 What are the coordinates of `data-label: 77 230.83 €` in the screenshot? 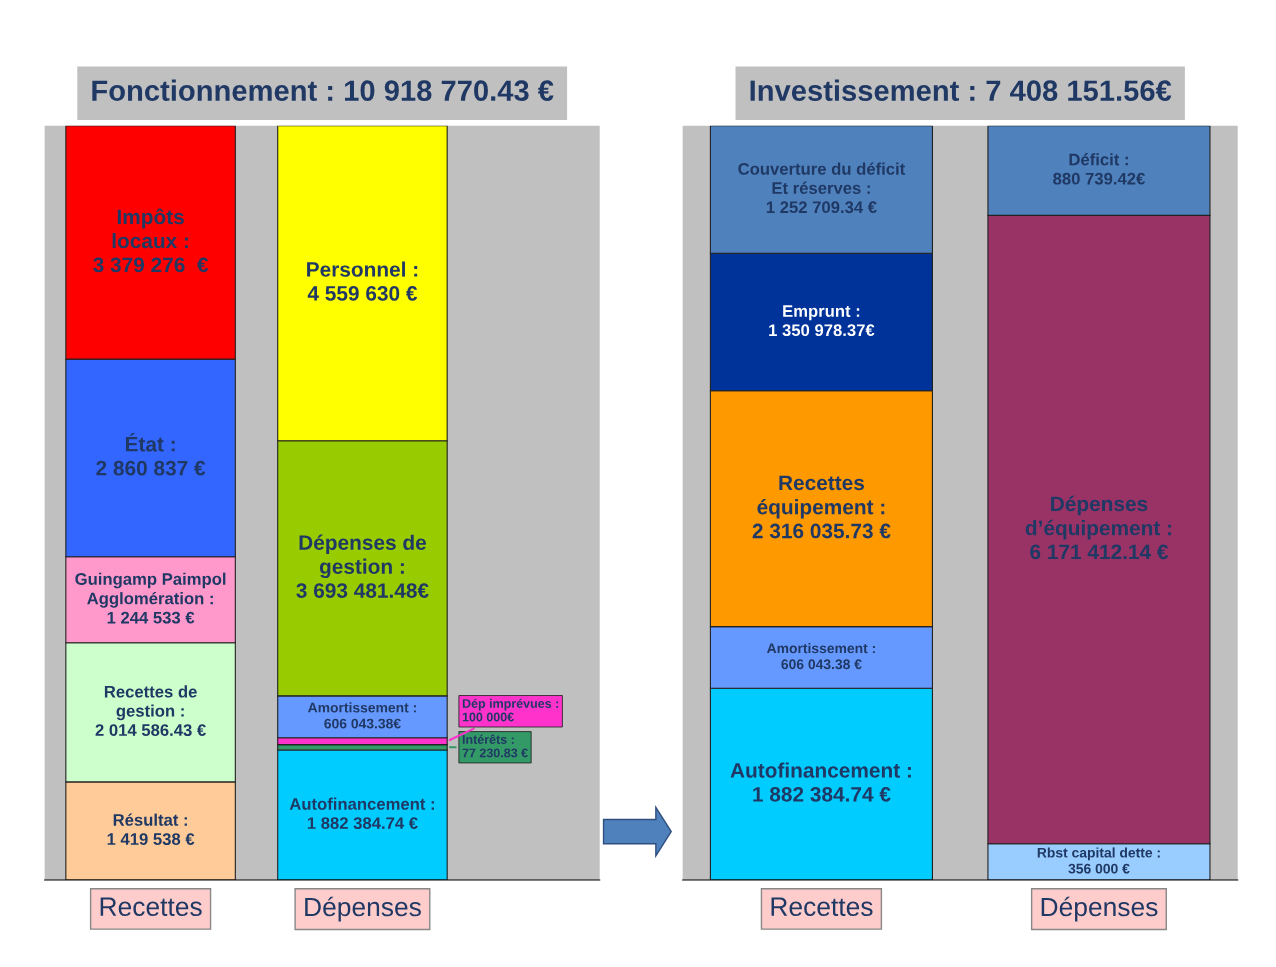 It's located at (495, 753).